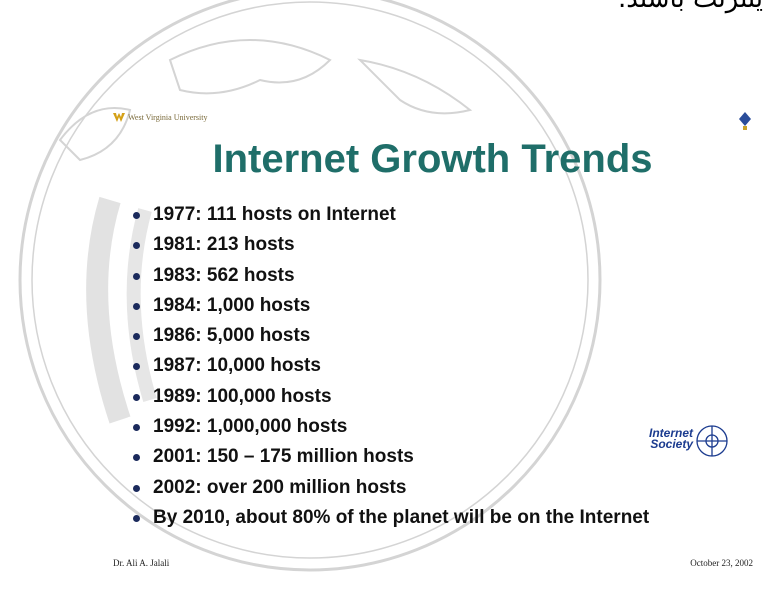  Describe the element at coordinates (690, 7) in the screenshot. I see `persian-text: ینترنت باشند.` at that location.